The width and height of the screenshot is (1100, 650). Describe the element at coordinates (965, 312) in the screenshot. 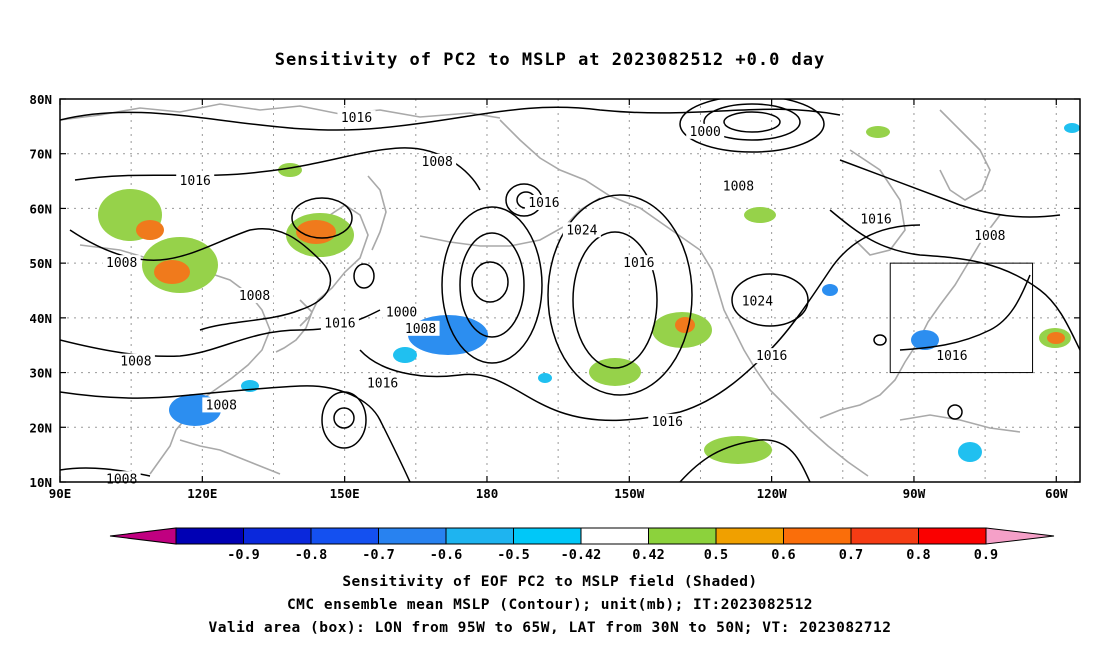

I see `contour-1016-box` at that location.